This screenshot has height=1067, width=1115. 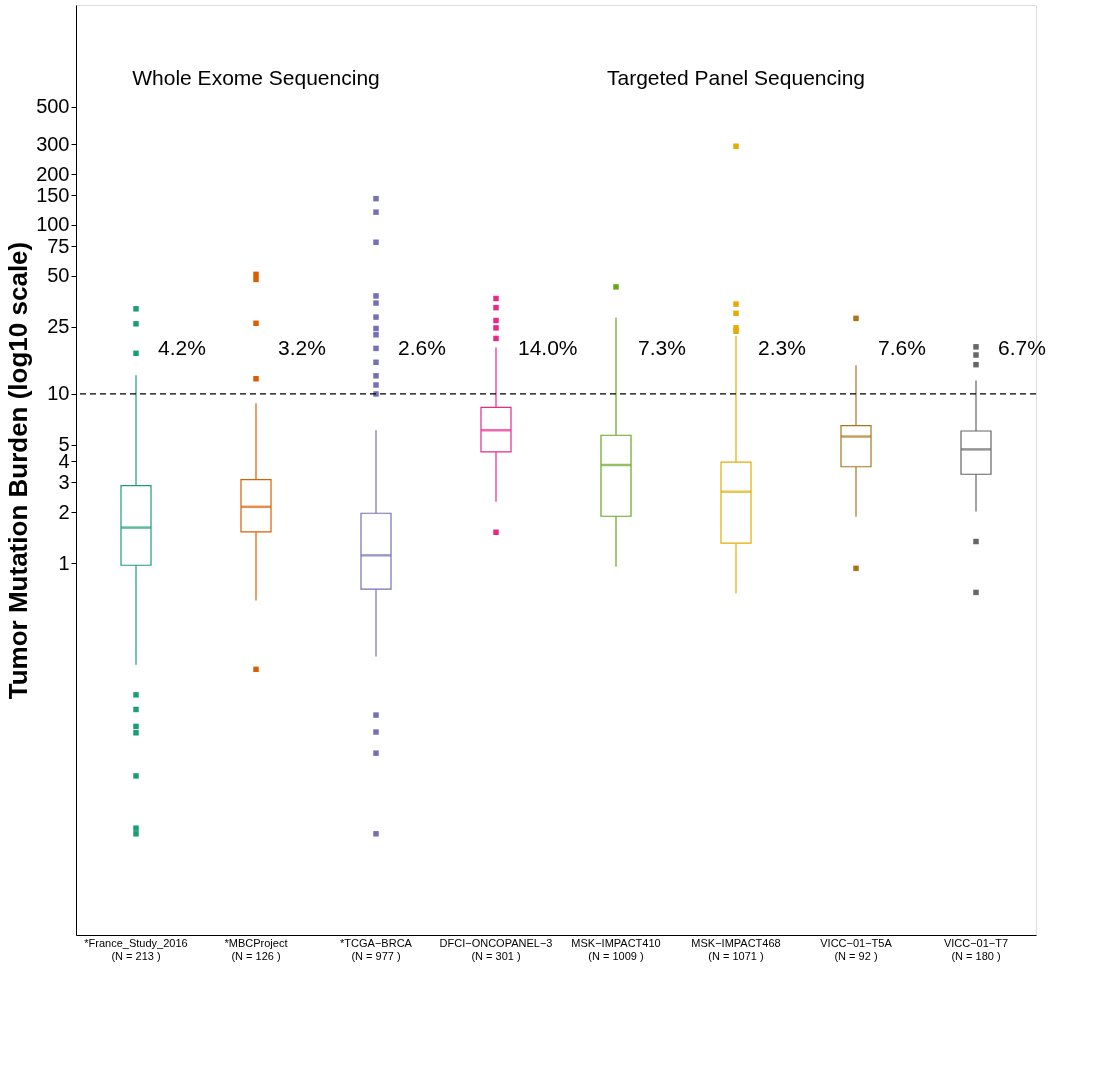 What do you see at coordinates (53, 143) in the screenshot?
I see `y-tick-label: 300` at bounding box center [53, 143].